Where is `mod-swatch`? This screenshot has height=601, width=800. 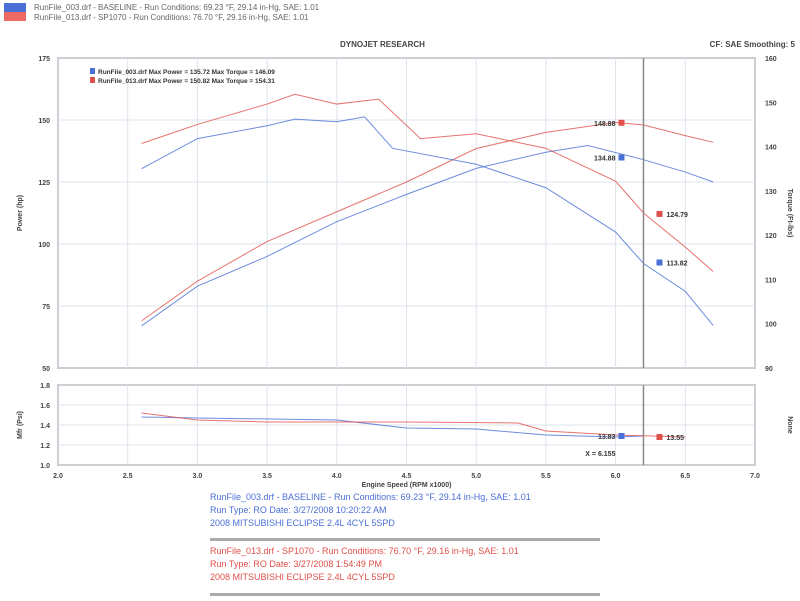
mod-swatch is located at coordinates (15, 16).